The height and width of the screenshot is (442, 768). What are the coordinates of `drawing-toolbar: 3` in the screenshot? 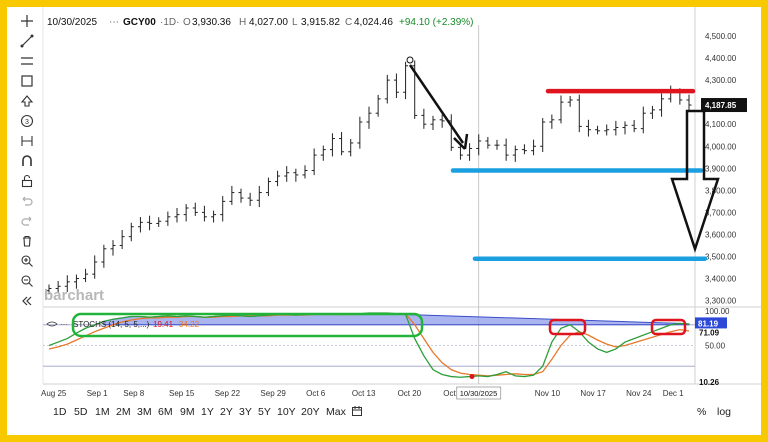 It's located at (23, 157).